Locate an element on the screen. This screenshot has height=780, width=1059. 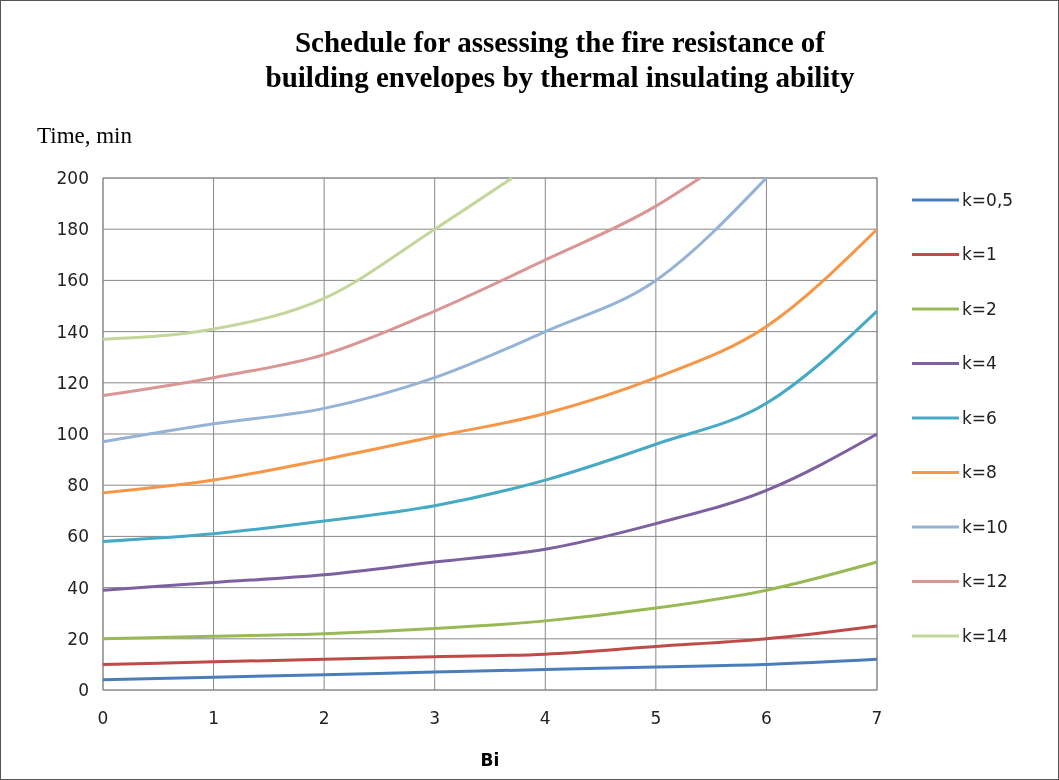
x-tick-label: 6 is located at coordinates (766, 718).